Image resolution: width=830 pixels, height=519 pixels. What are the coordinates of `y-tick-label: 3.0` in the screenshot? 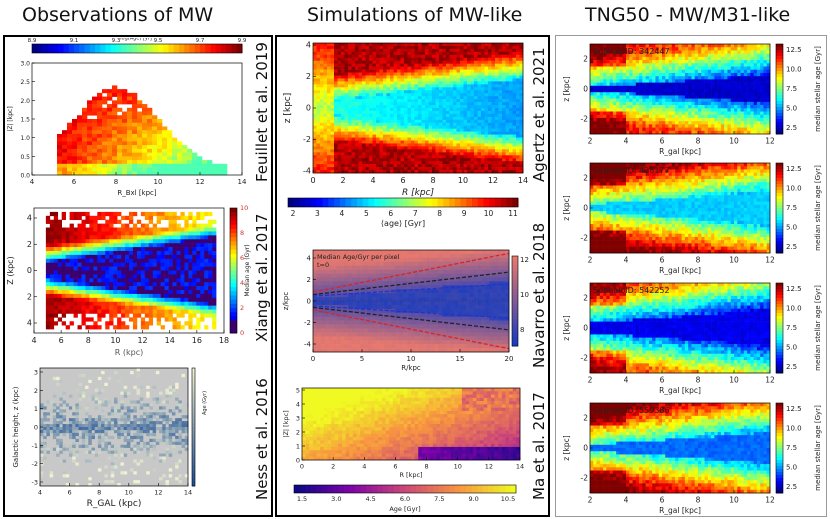 It's located at (25, 64).